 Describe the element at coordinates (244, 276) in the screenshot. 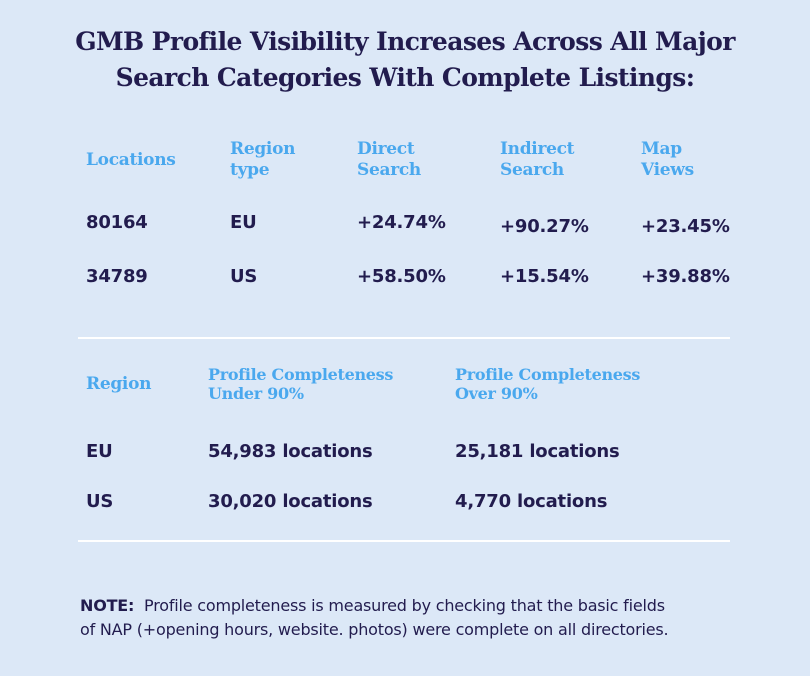

I see `table1-row2-region: US` at that location.